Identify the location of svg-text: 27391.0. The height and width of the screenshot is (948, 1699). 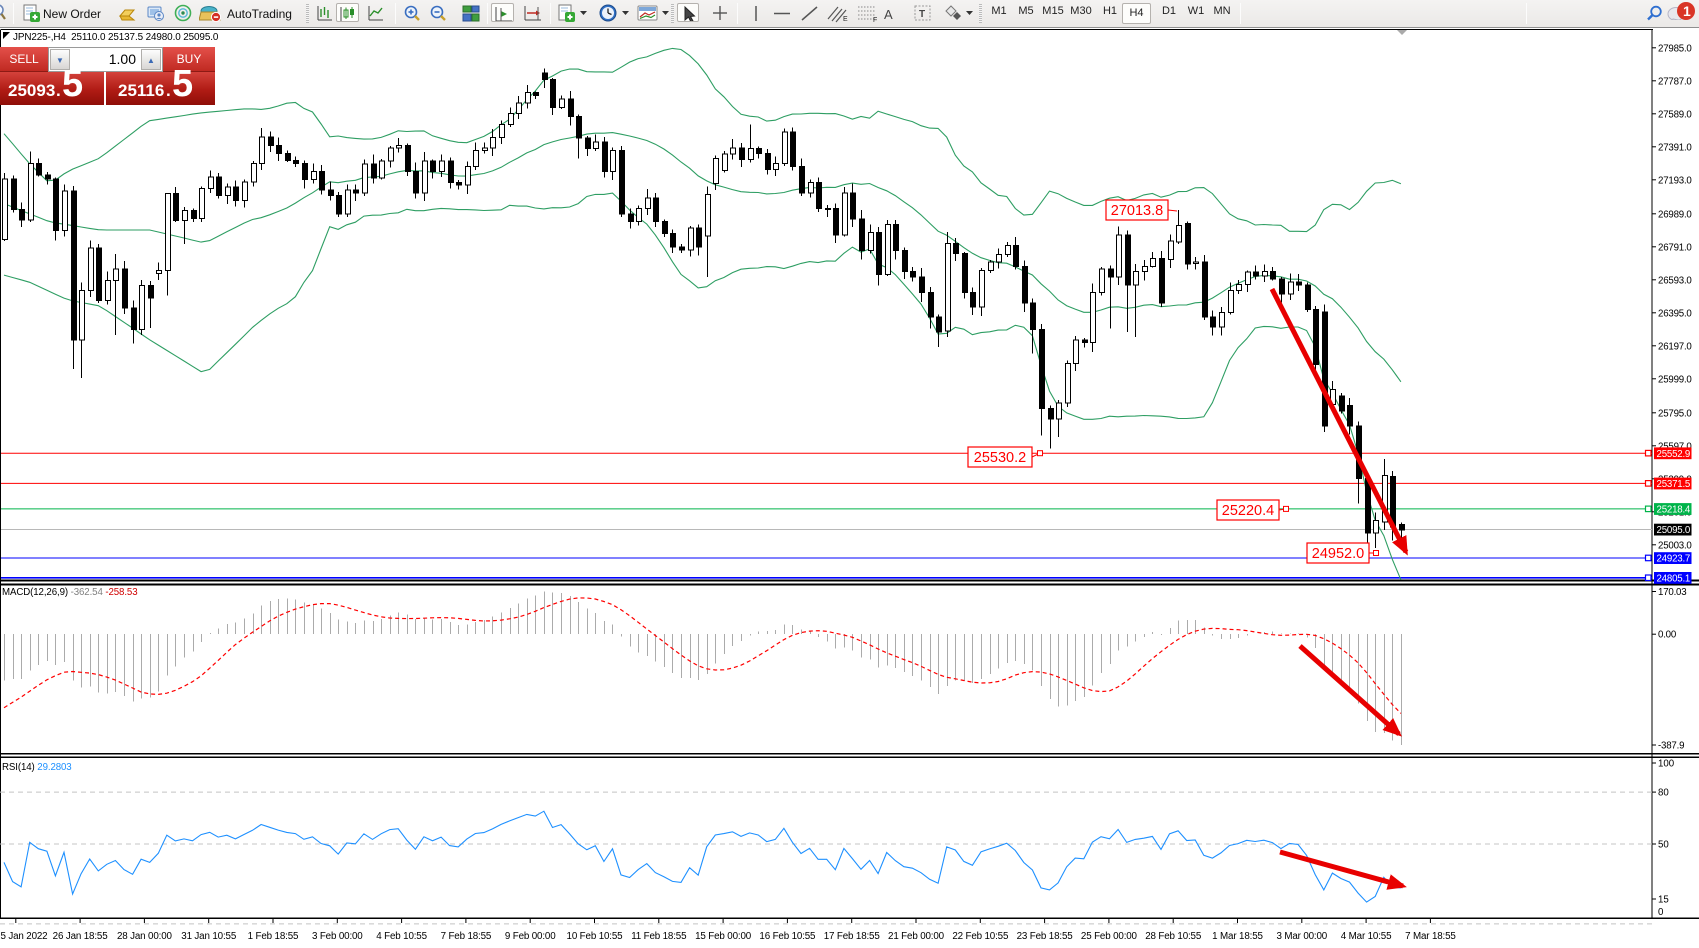
(1675, 147).